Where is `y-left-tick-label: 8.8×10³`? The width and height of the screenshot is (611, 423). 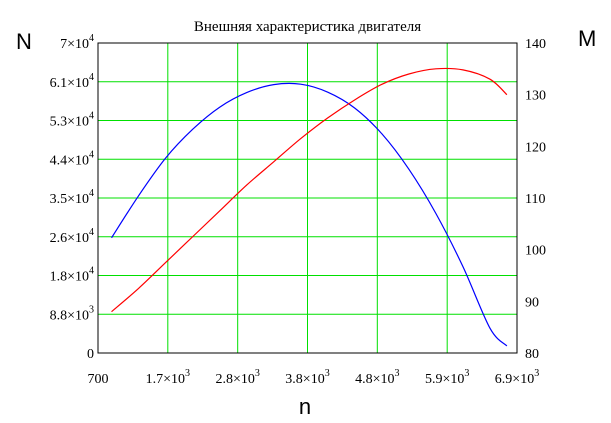
y-left-tick-label: 8.8×10³ is located at coordinates (72, 313).